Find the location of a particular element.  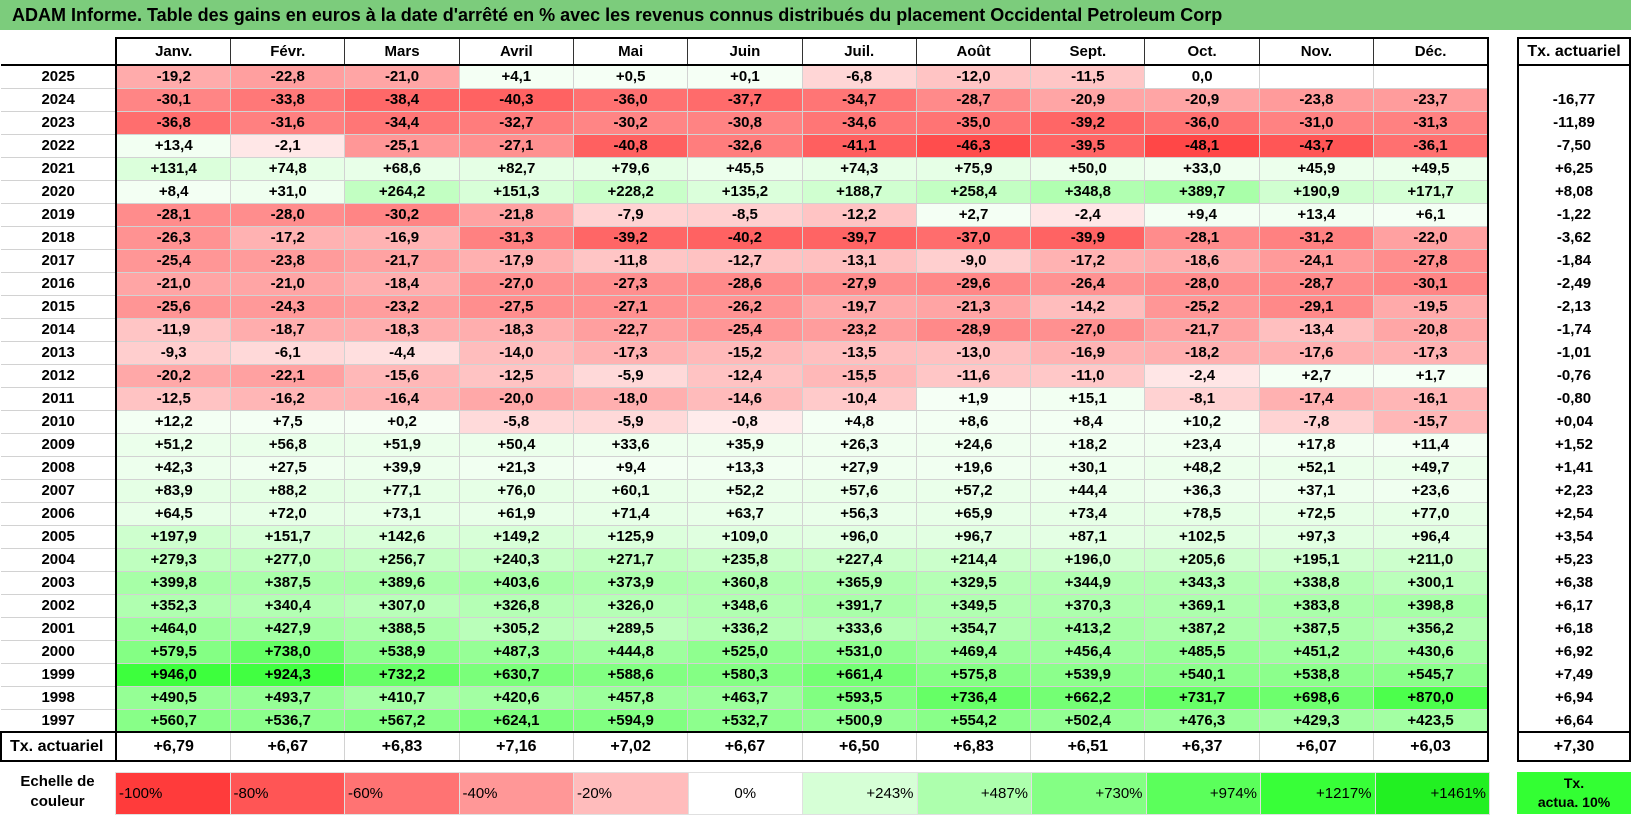

gain-cell: +476,3 is located at coordinates (1202, 720).